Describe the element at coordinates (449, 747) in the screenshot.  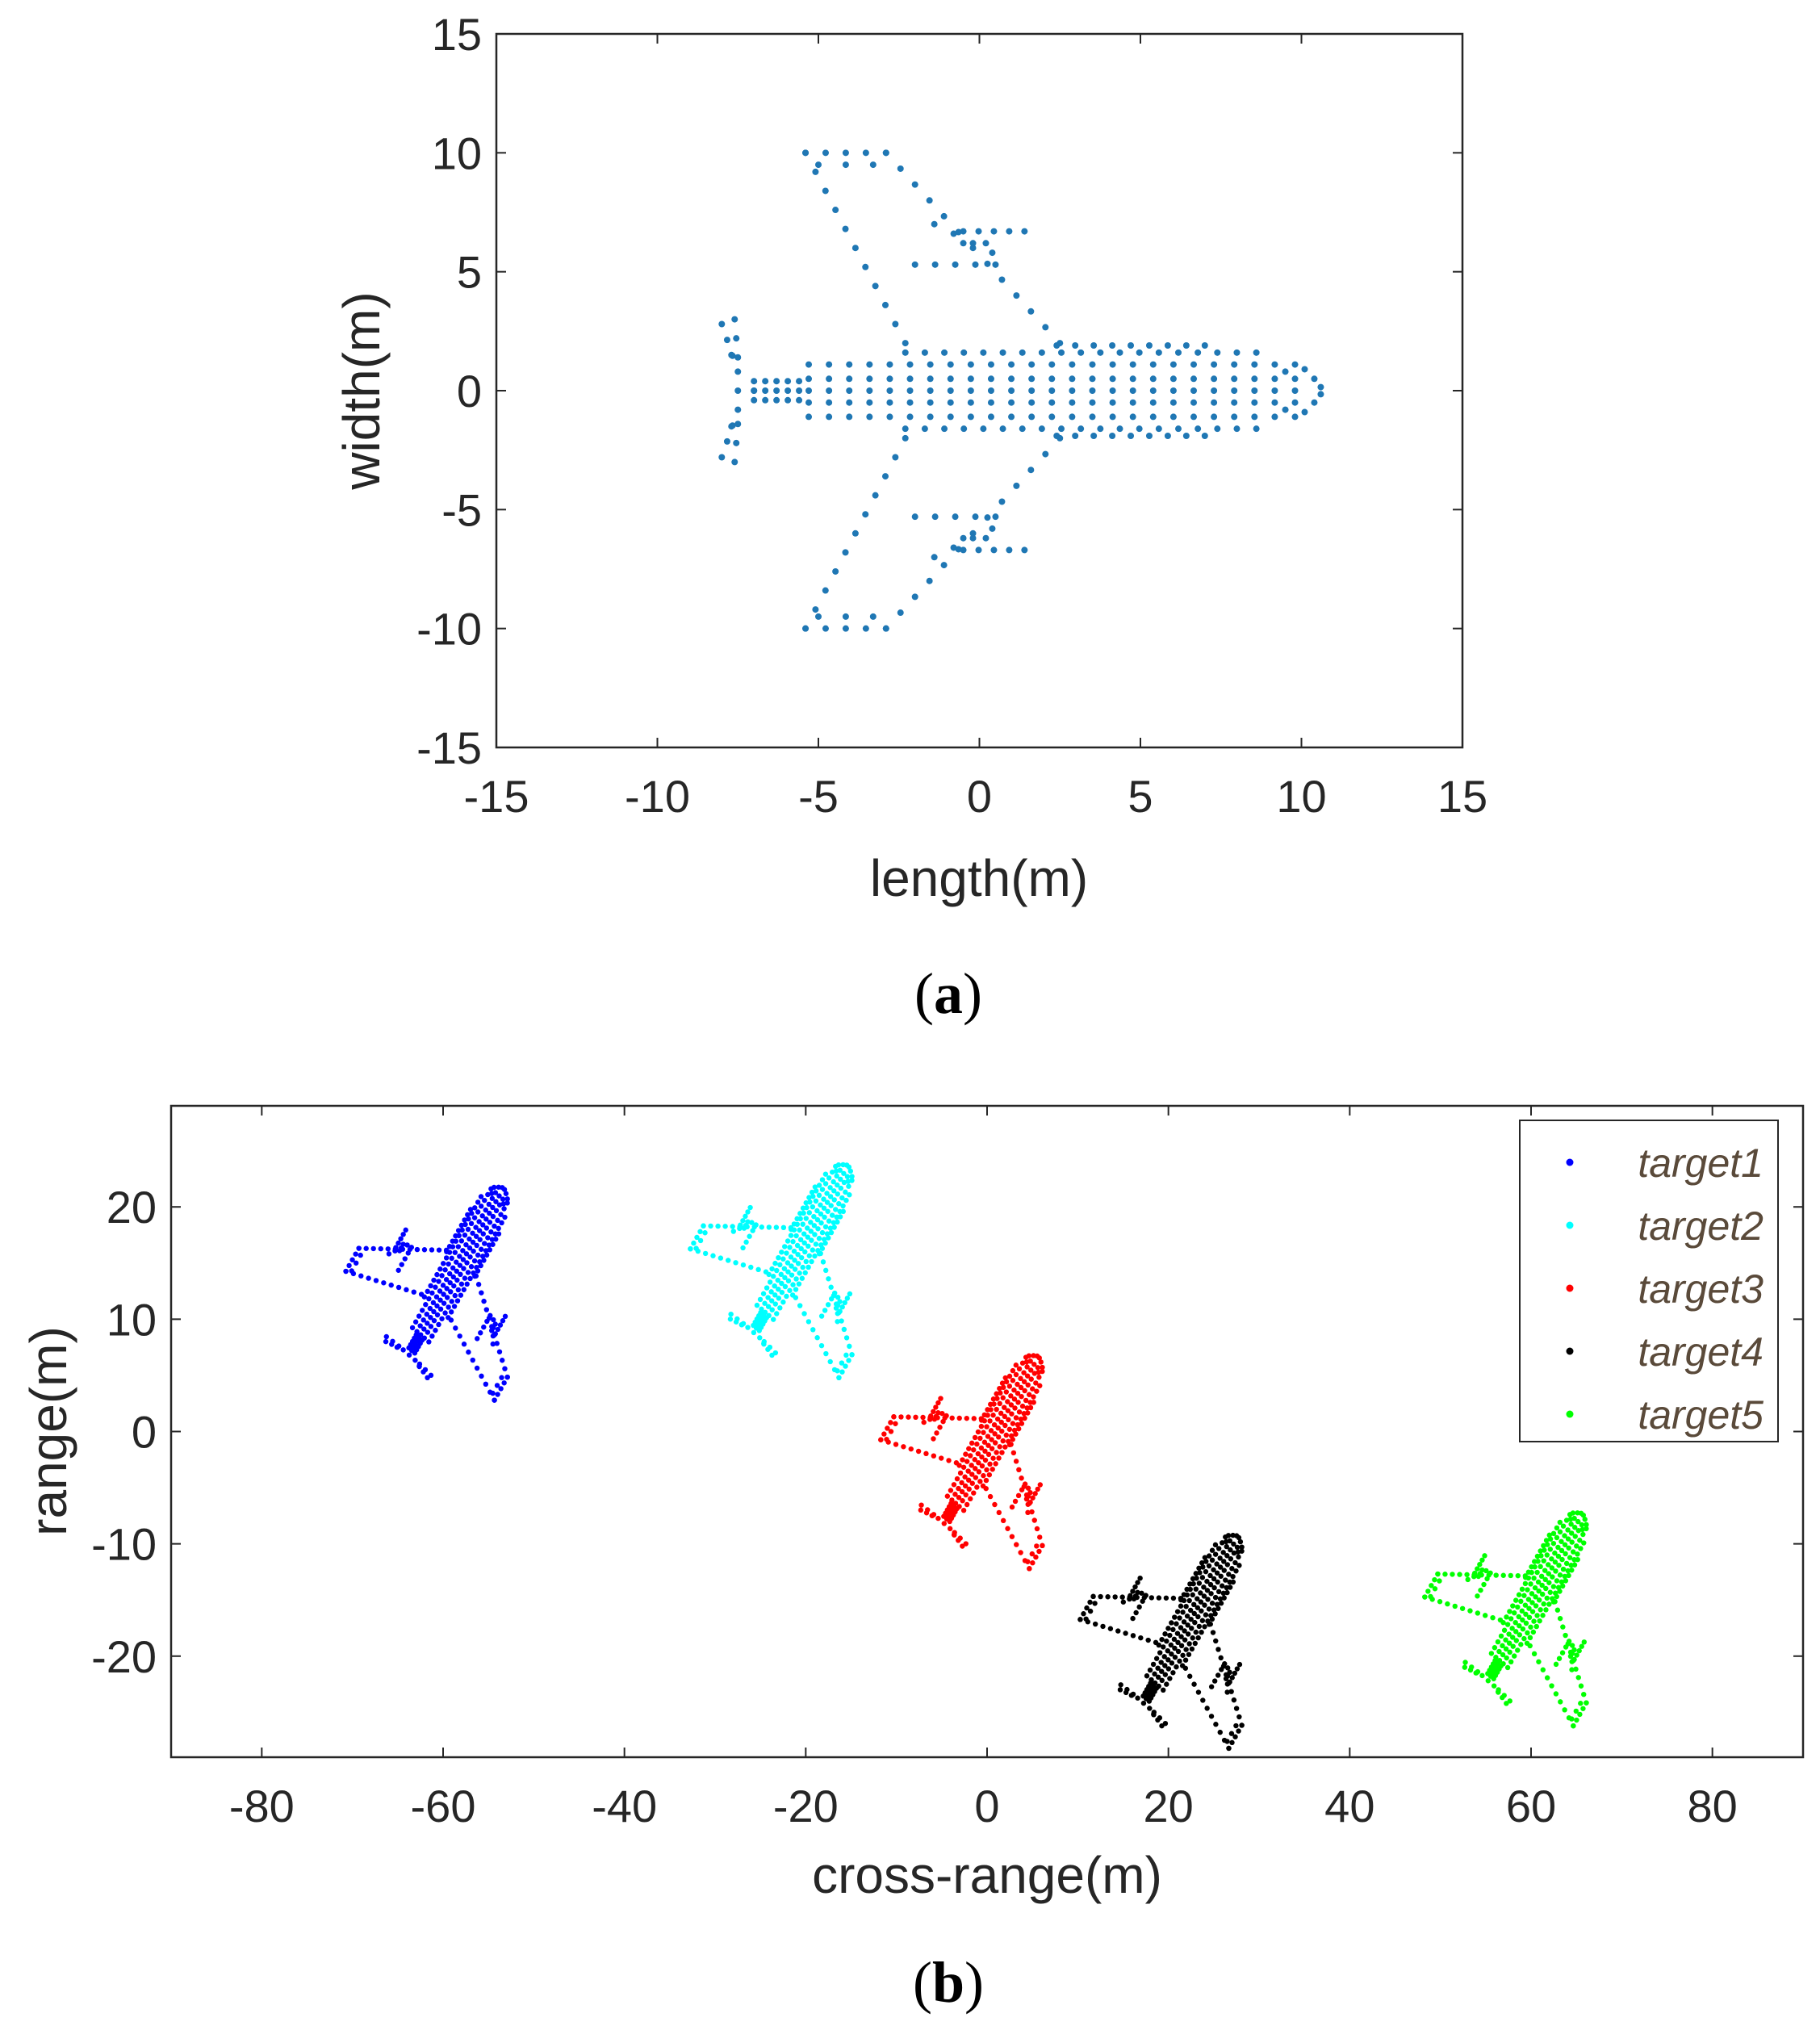
I see `panel-a-ytick-label: -15` at that location.